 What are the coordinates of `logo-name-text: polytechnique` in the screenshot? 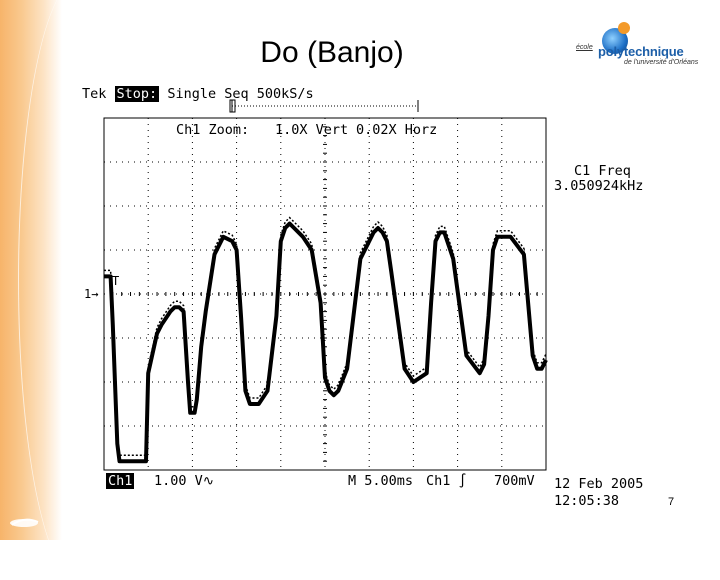 It's located at (641, 51).